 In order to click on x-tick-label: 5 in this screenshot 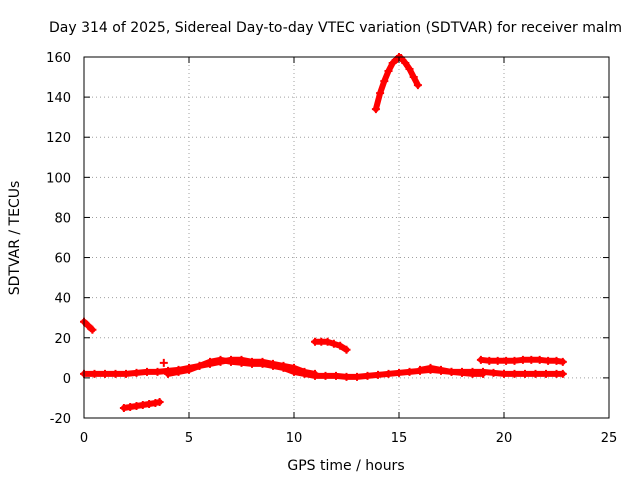, I will do `click(189, 438)`.